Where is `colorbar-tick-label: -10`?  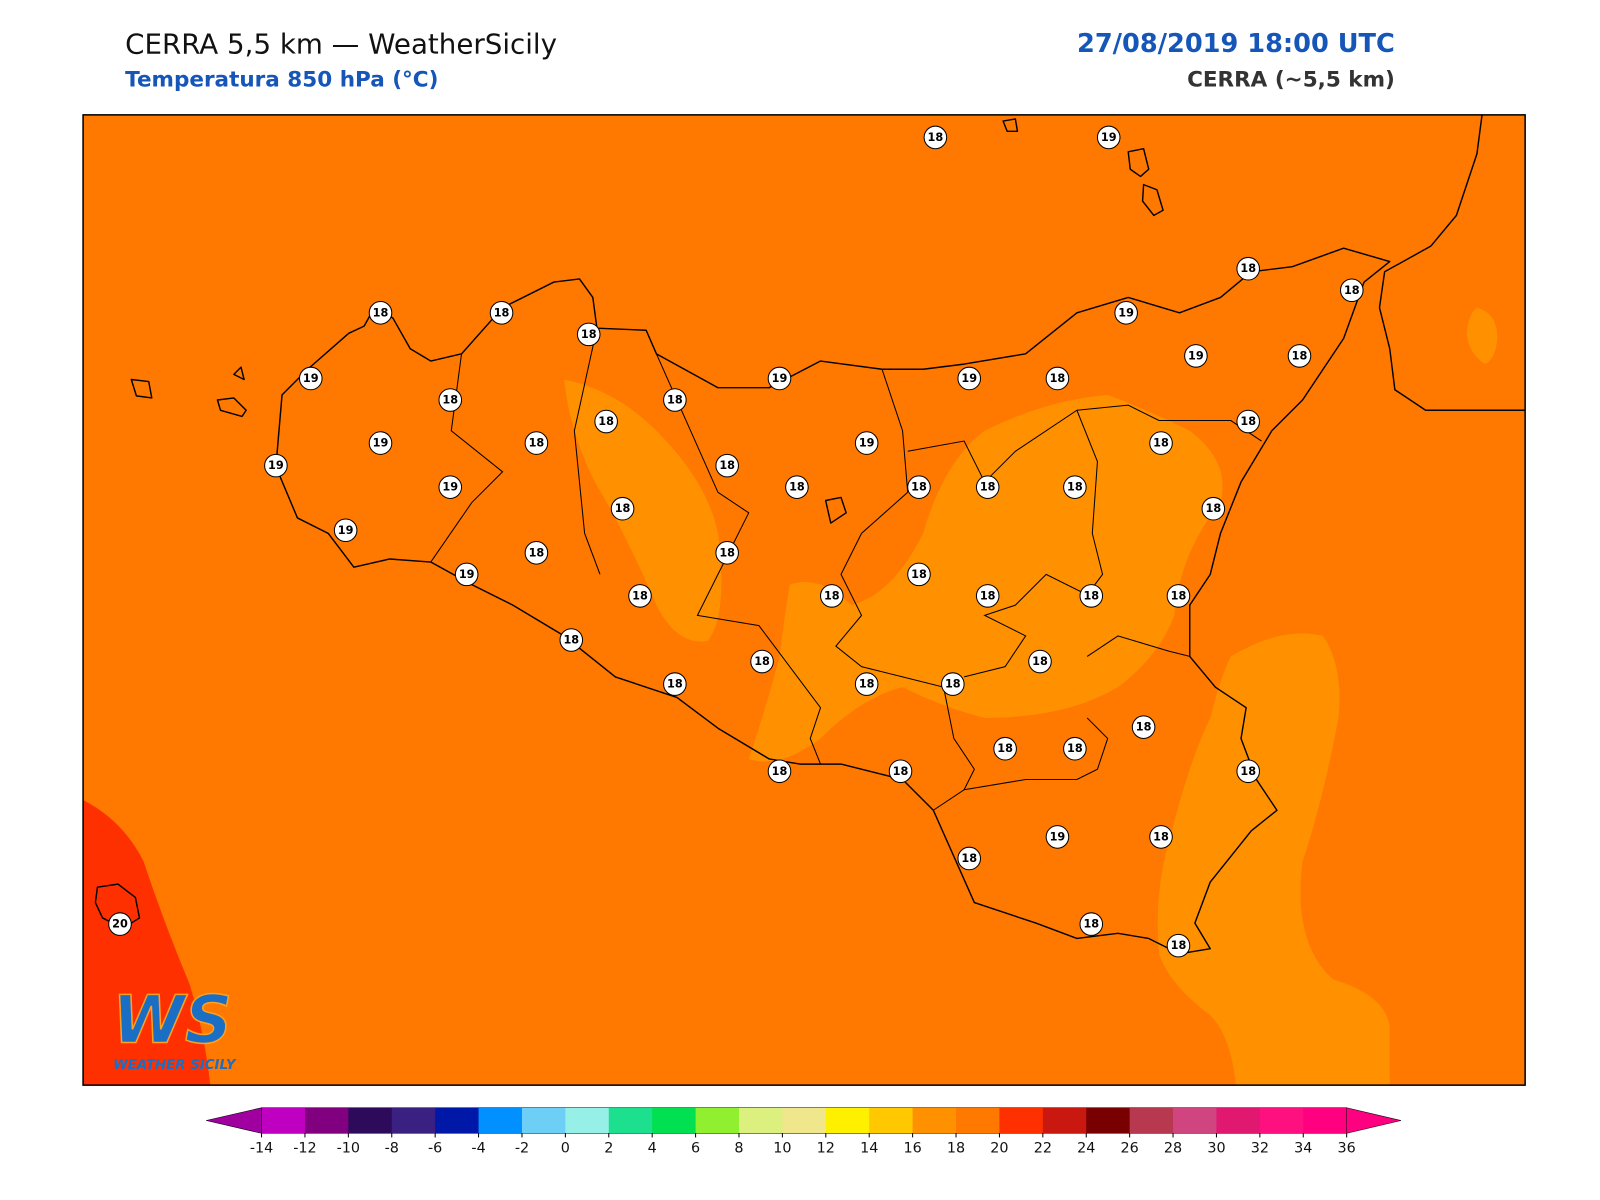 colorbar-tick-label: -10 is located at coordinates (348, 1149).